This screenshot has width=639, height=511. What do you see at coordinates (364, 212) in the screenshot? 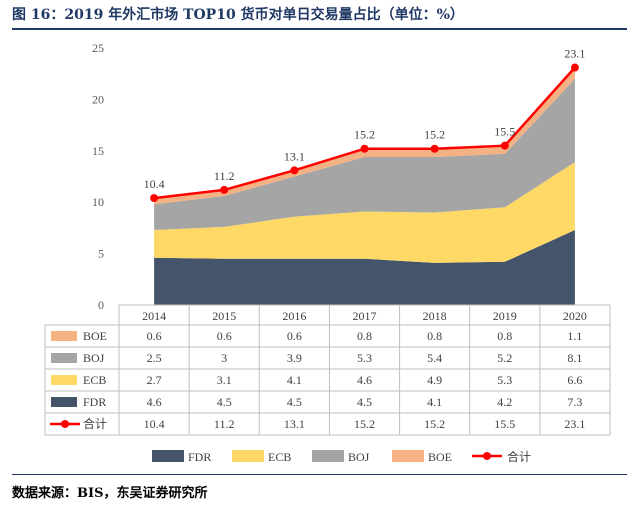
I see `area-ecb` at bounding box center [364, 212].